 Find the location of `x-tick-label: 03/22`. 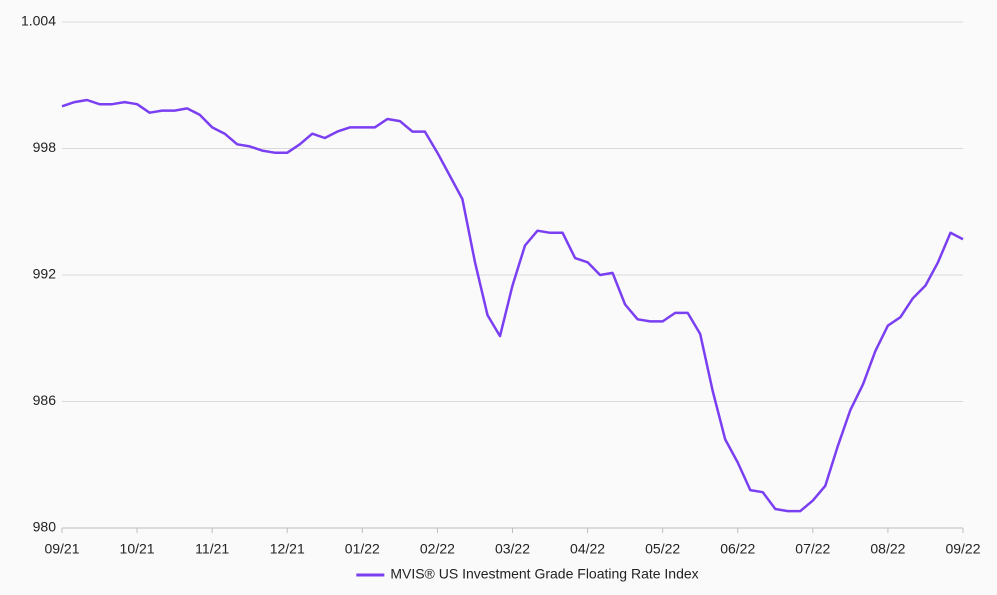

x-tick-label: 03/22 is located at coordinates (512, 549).